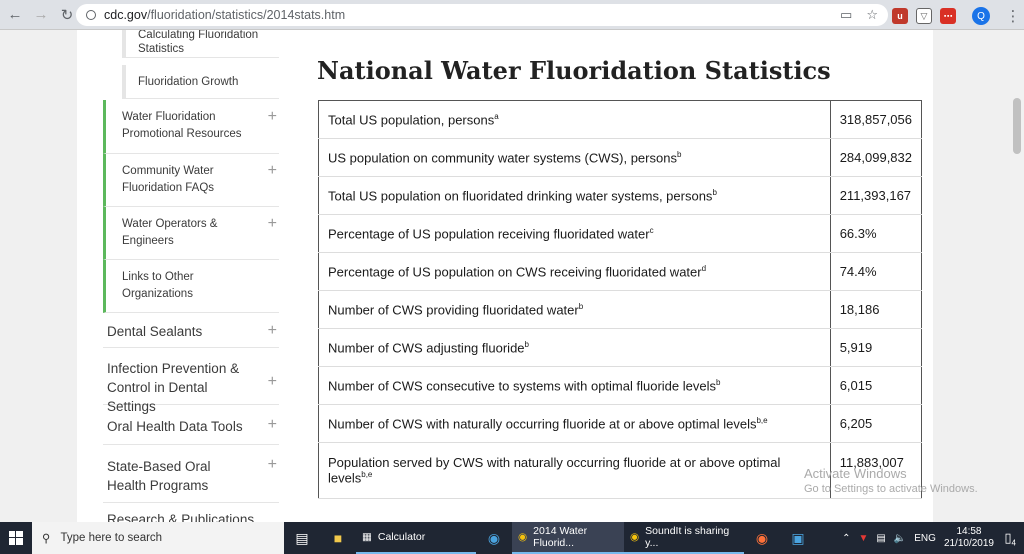  I want to click on clock-date: 21/10/2019, so click(968, 543).